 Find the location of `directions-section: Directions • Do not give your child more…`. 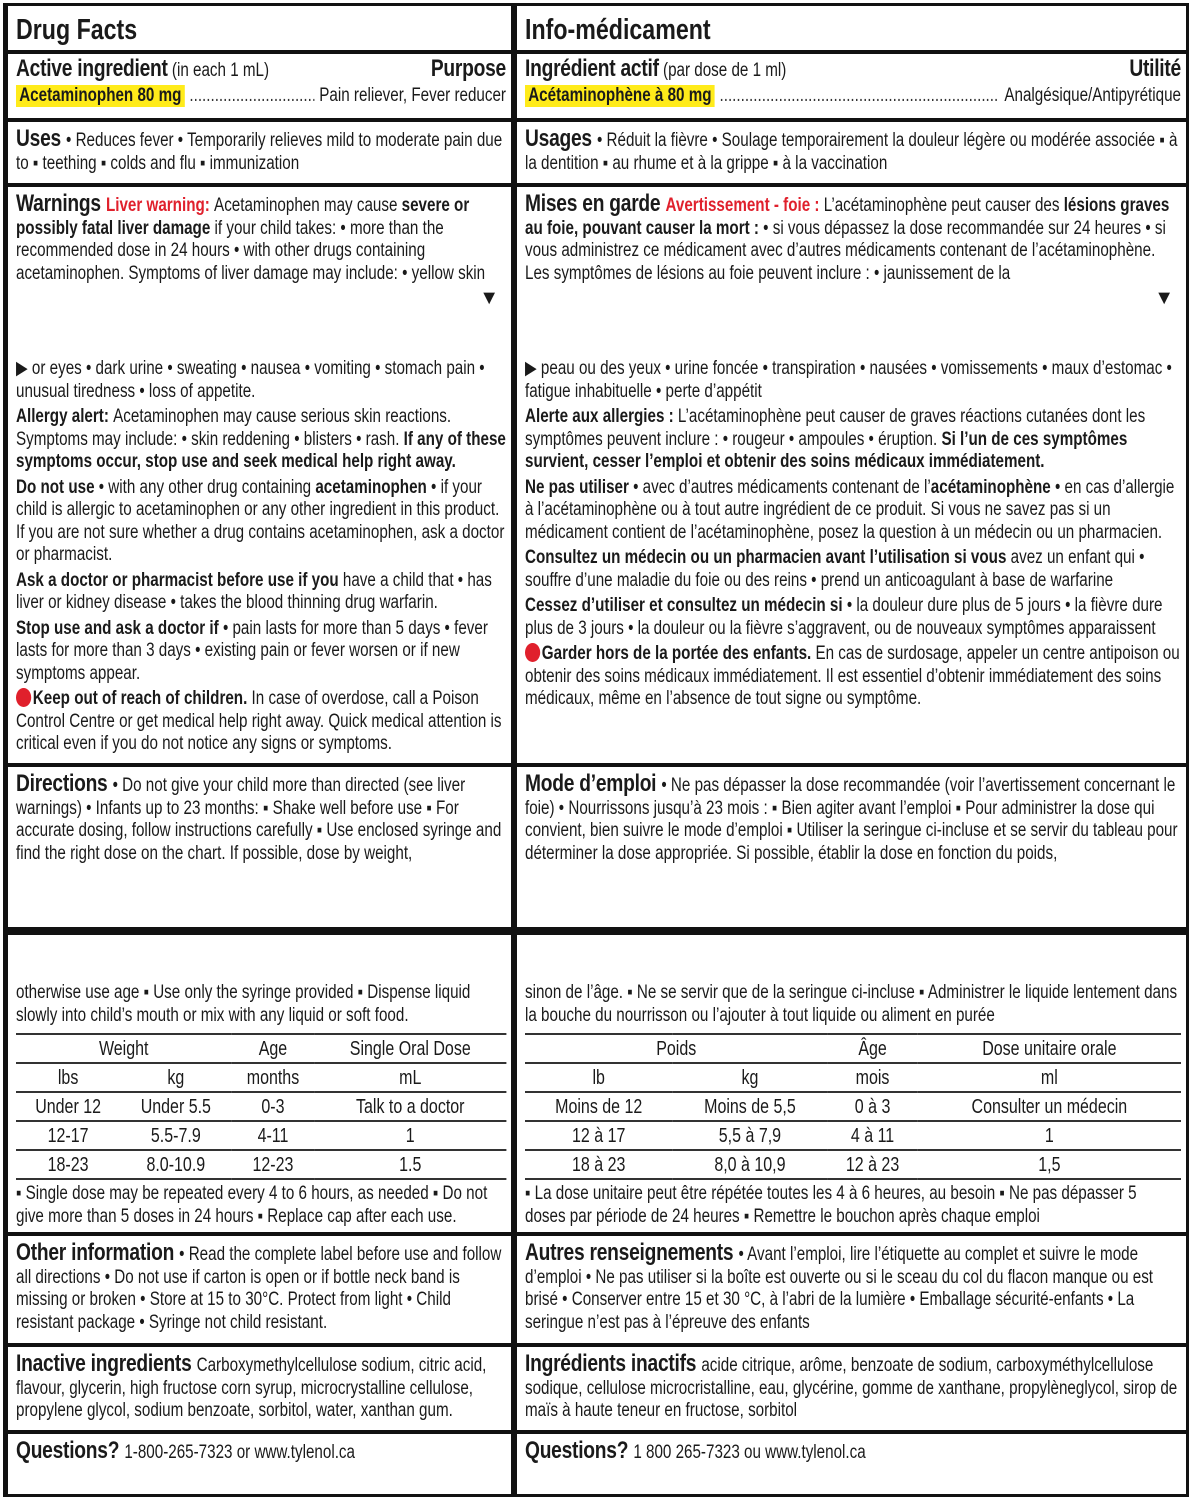

directions-section: Directions • Do not give your child more… is located at coordinates (259, 847).